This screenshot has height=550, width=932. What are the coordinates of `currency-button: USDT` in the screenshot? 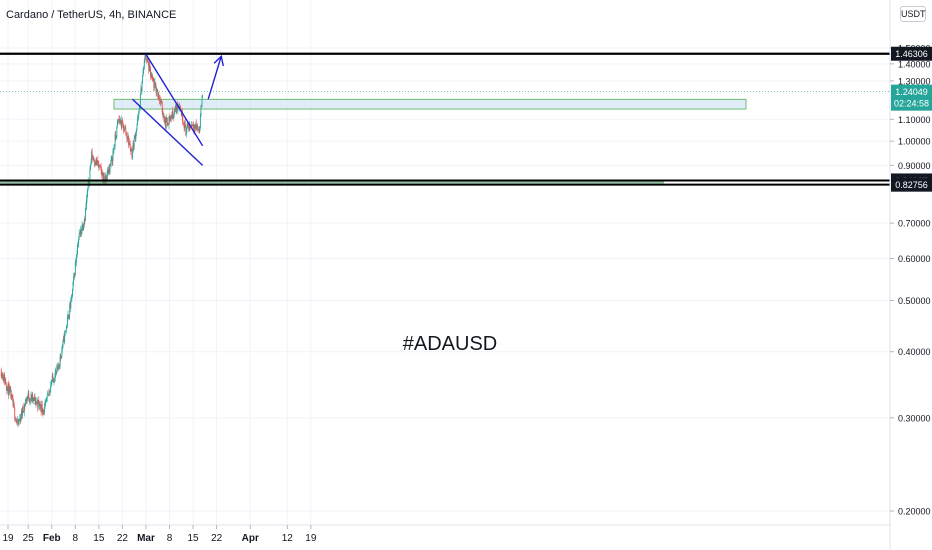 It's located at (913, 14).